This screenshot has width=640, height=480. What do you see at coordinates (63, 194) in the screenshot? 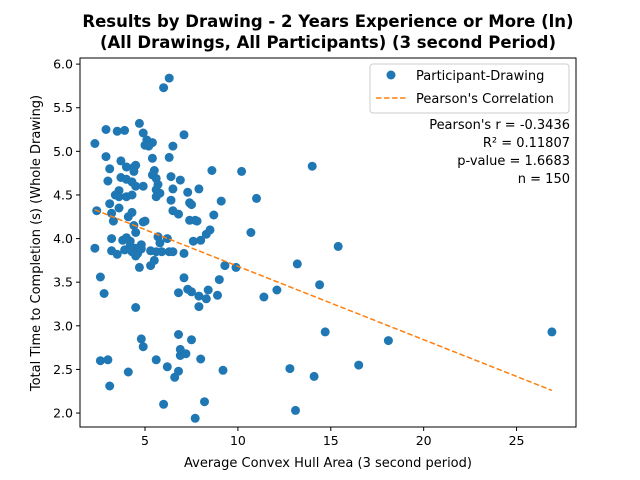
I see `y-tick-label: 4.5` at bounding box center [63, 194].